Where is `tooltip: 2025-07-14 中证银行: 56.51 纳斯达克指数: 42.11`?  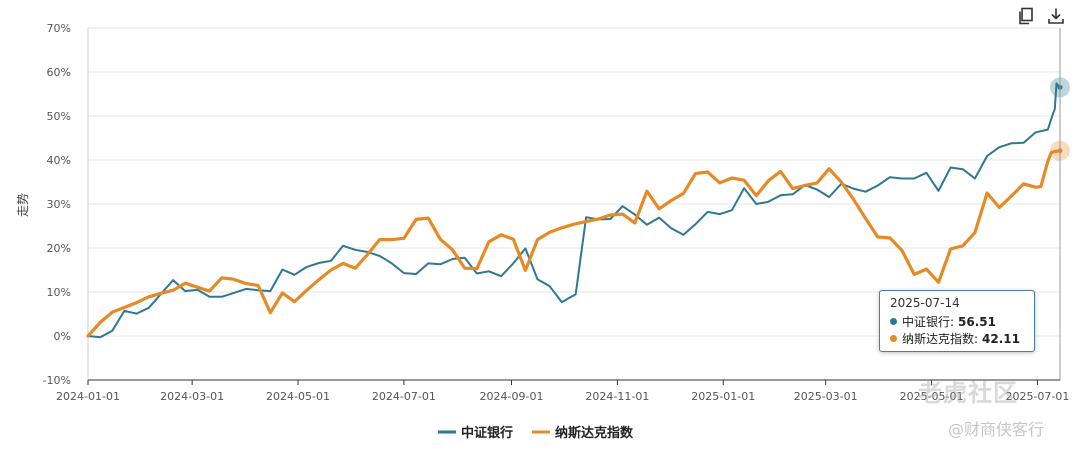 tooltip: 2025-07-14 中证银行: 56.51 纳斯达克指数: 42.11 is located at coordinates (957, 321).